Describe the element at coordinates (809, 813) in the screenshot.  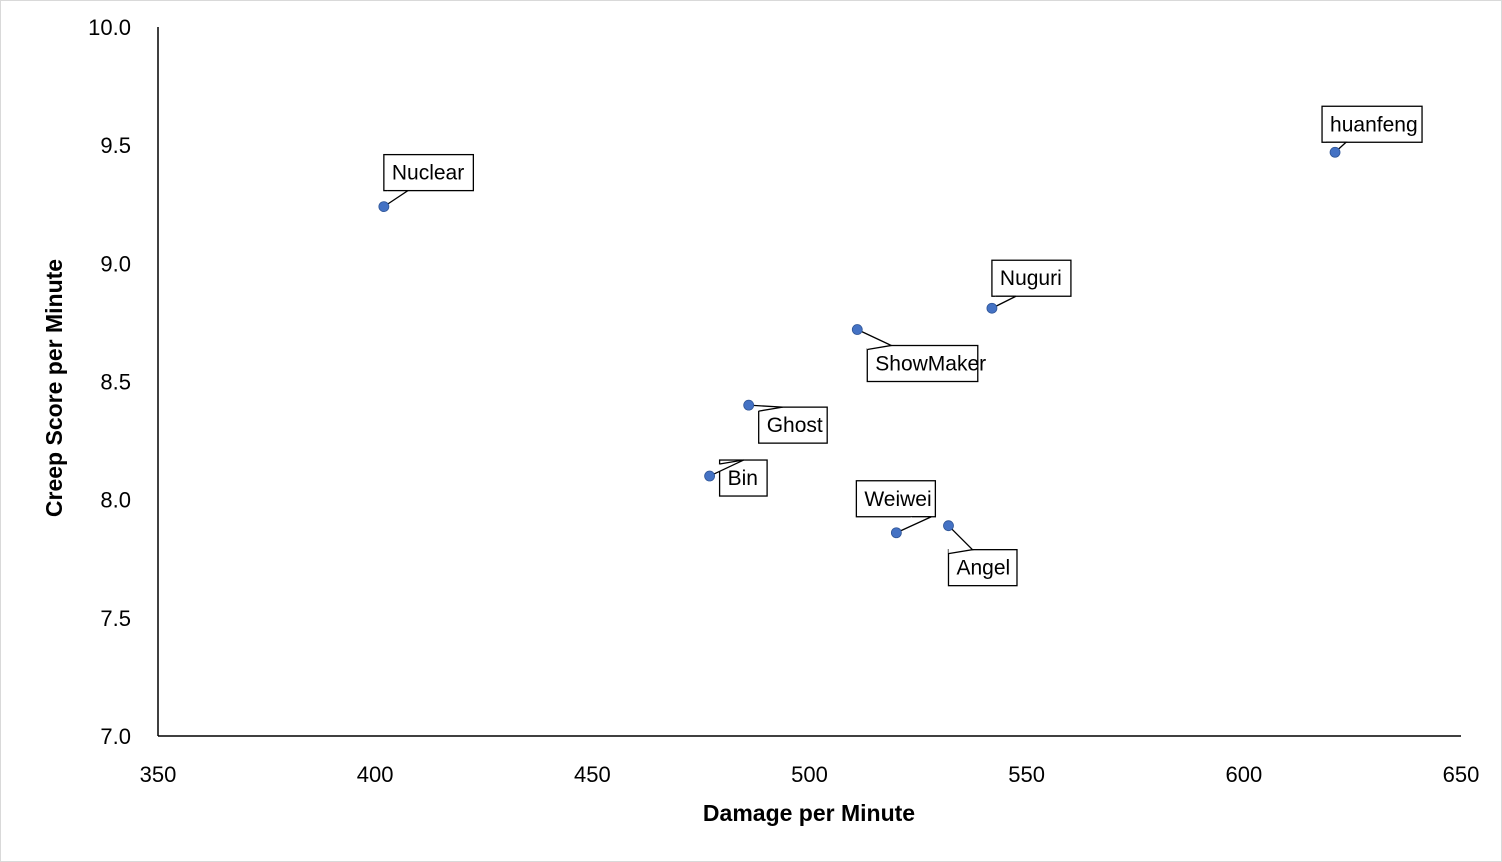
I see `x-axis-title: Damage per Minute` at that location.